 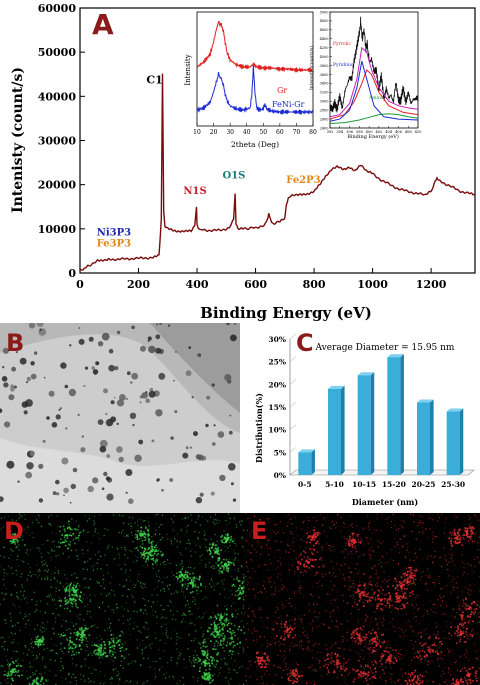 I want to click on distribution-x-tick-label: 25-30, so click(x=453, y=484).